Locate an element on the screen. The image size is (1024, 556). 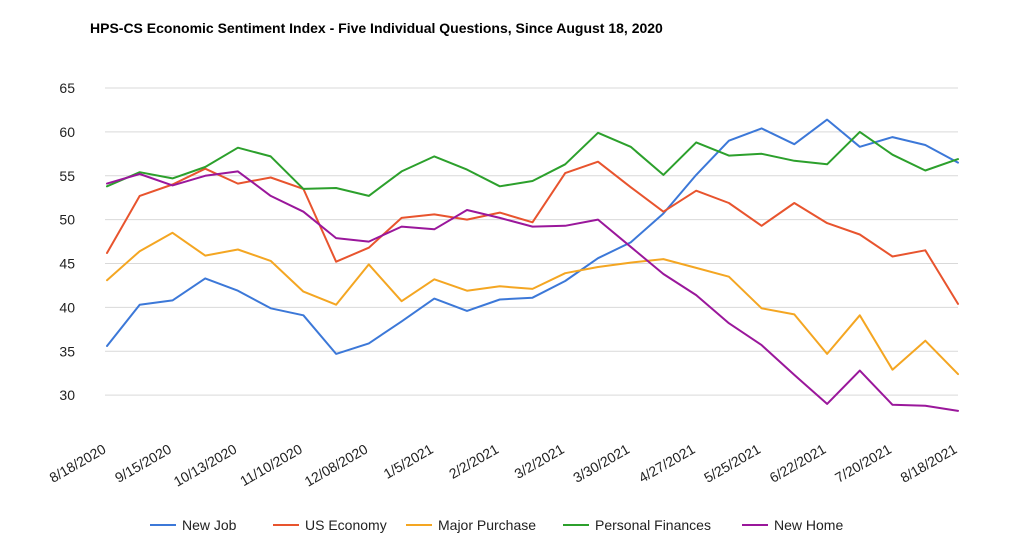
y-tick-label: 65 is located at coordinates (67, 88).